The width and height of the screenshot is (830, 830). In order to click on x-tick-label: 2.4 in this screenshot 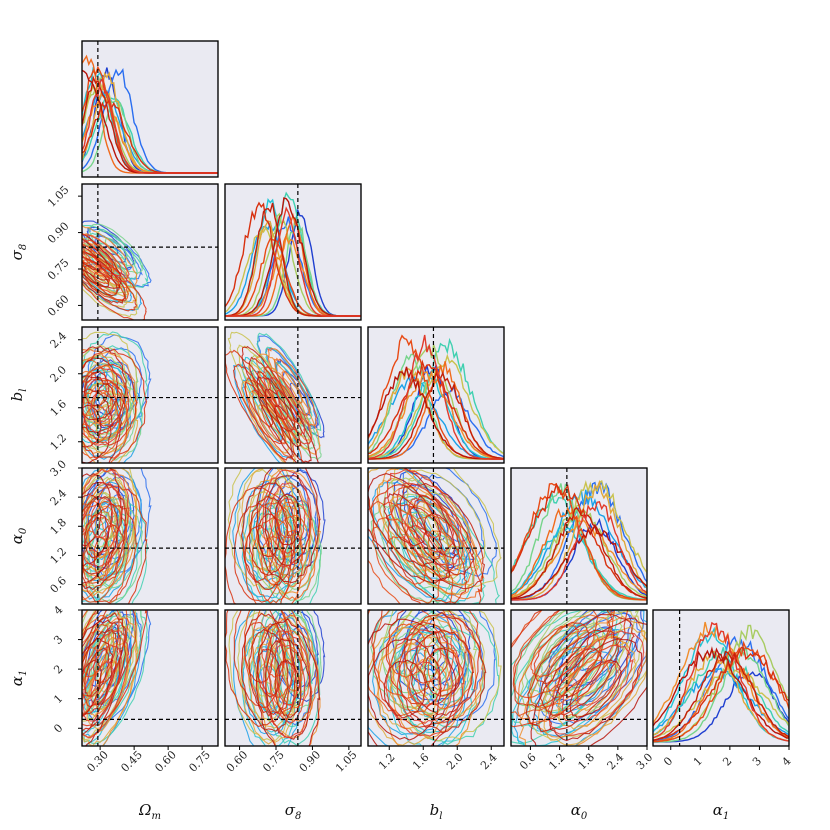, I will do `click(489, 762)`.